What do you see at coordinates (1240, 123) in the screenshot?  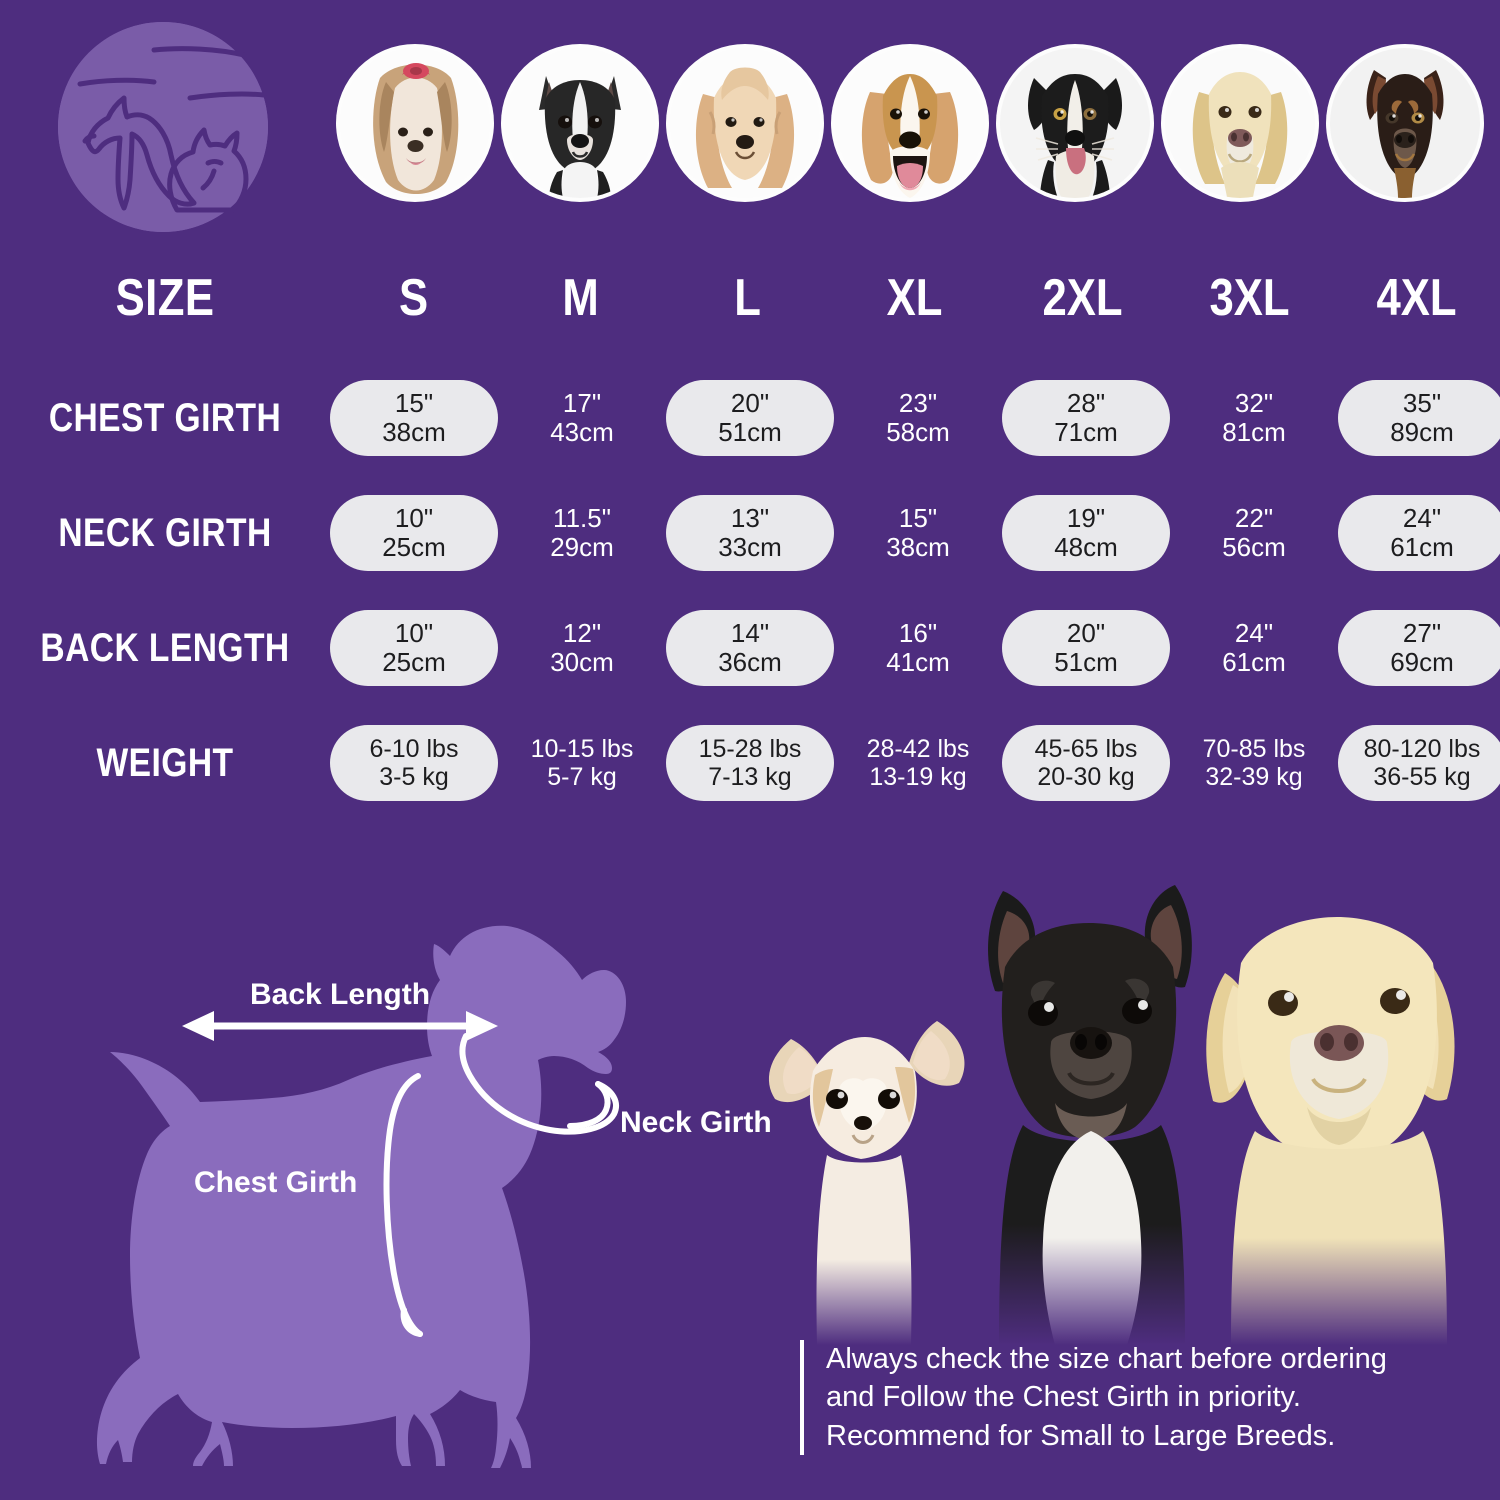 I see `labrador-photo-icon` at bounding box center [1240, 123].